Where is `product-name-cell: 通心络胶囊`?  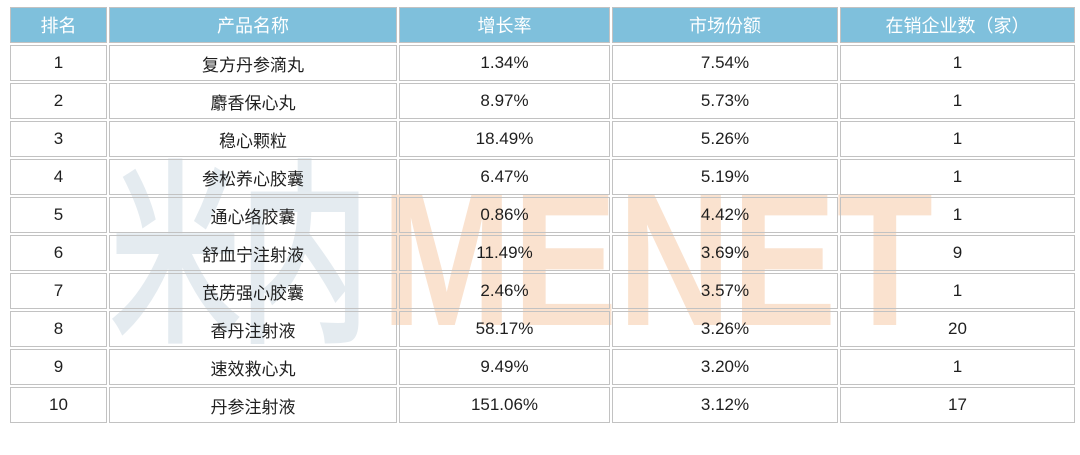
product-name-cell: 通心络胶囊 is located at coordinates (253, 215).